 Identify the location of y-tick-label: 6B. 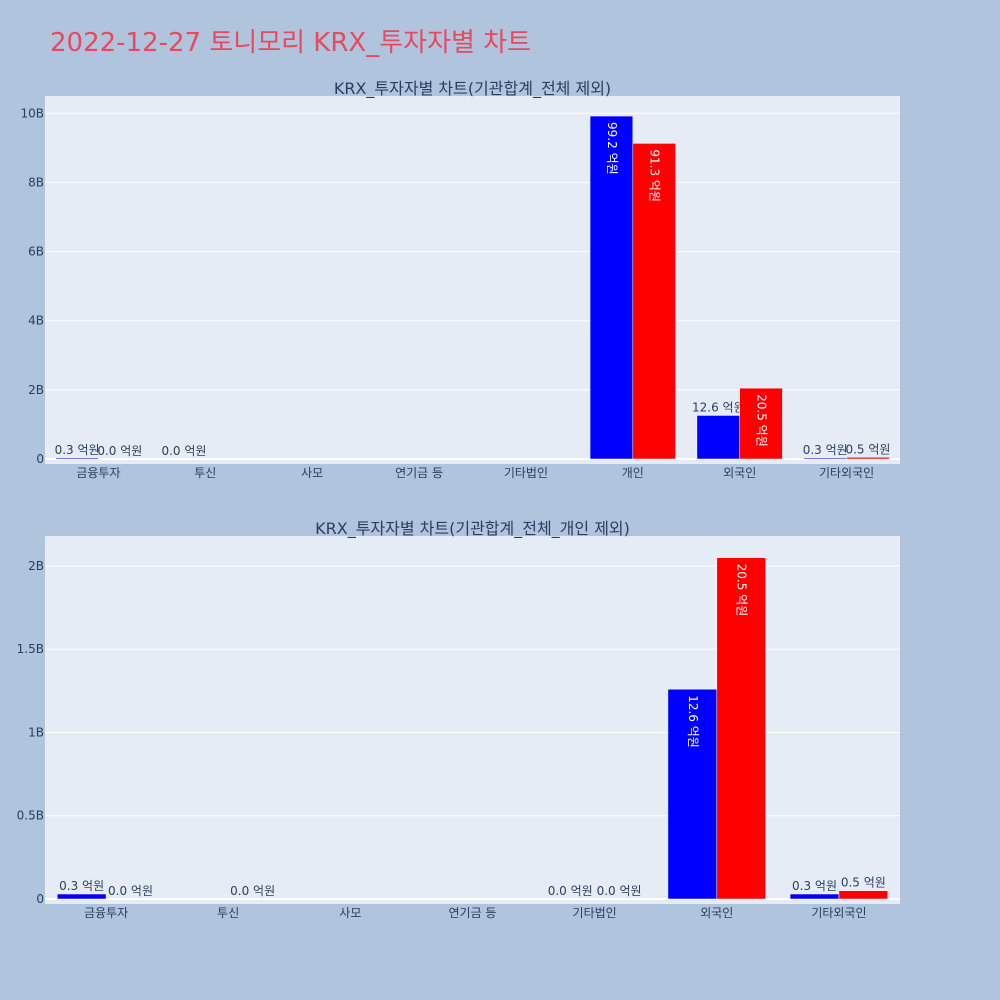
(36, 252).